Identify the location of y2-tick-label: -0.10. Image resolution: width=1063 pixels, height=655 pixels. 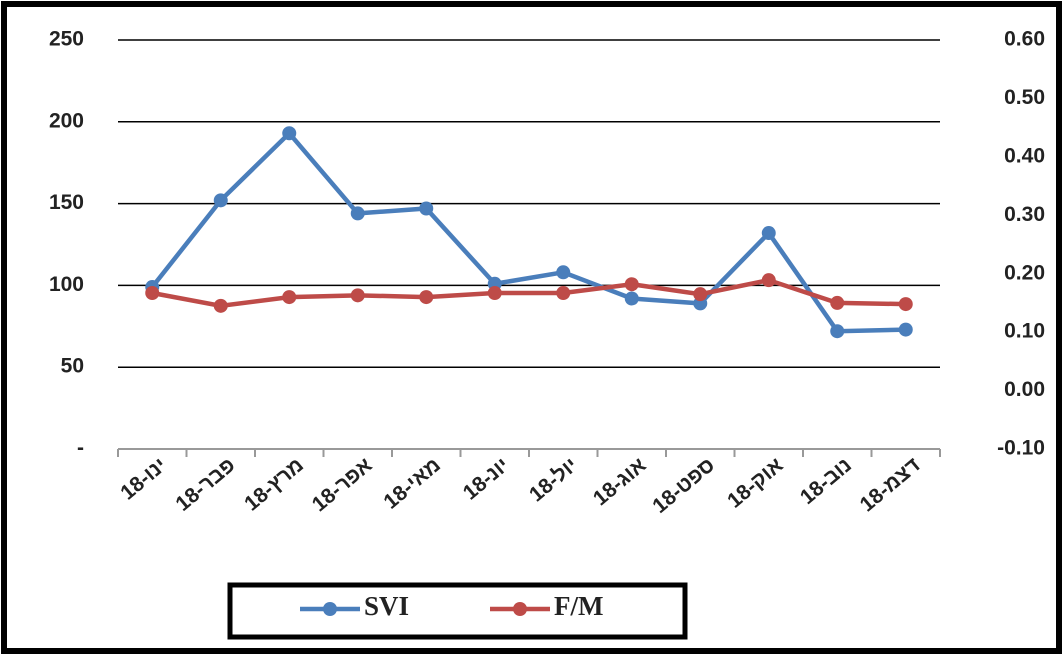
(1021, 448).